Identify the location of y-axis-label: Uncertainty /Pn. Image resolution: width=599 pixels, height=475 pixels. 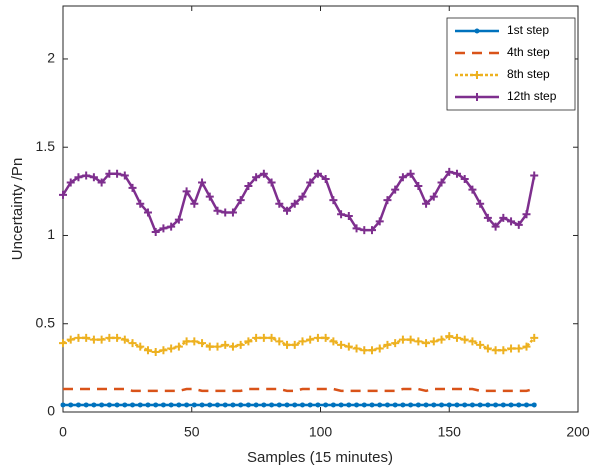
(17, 209).